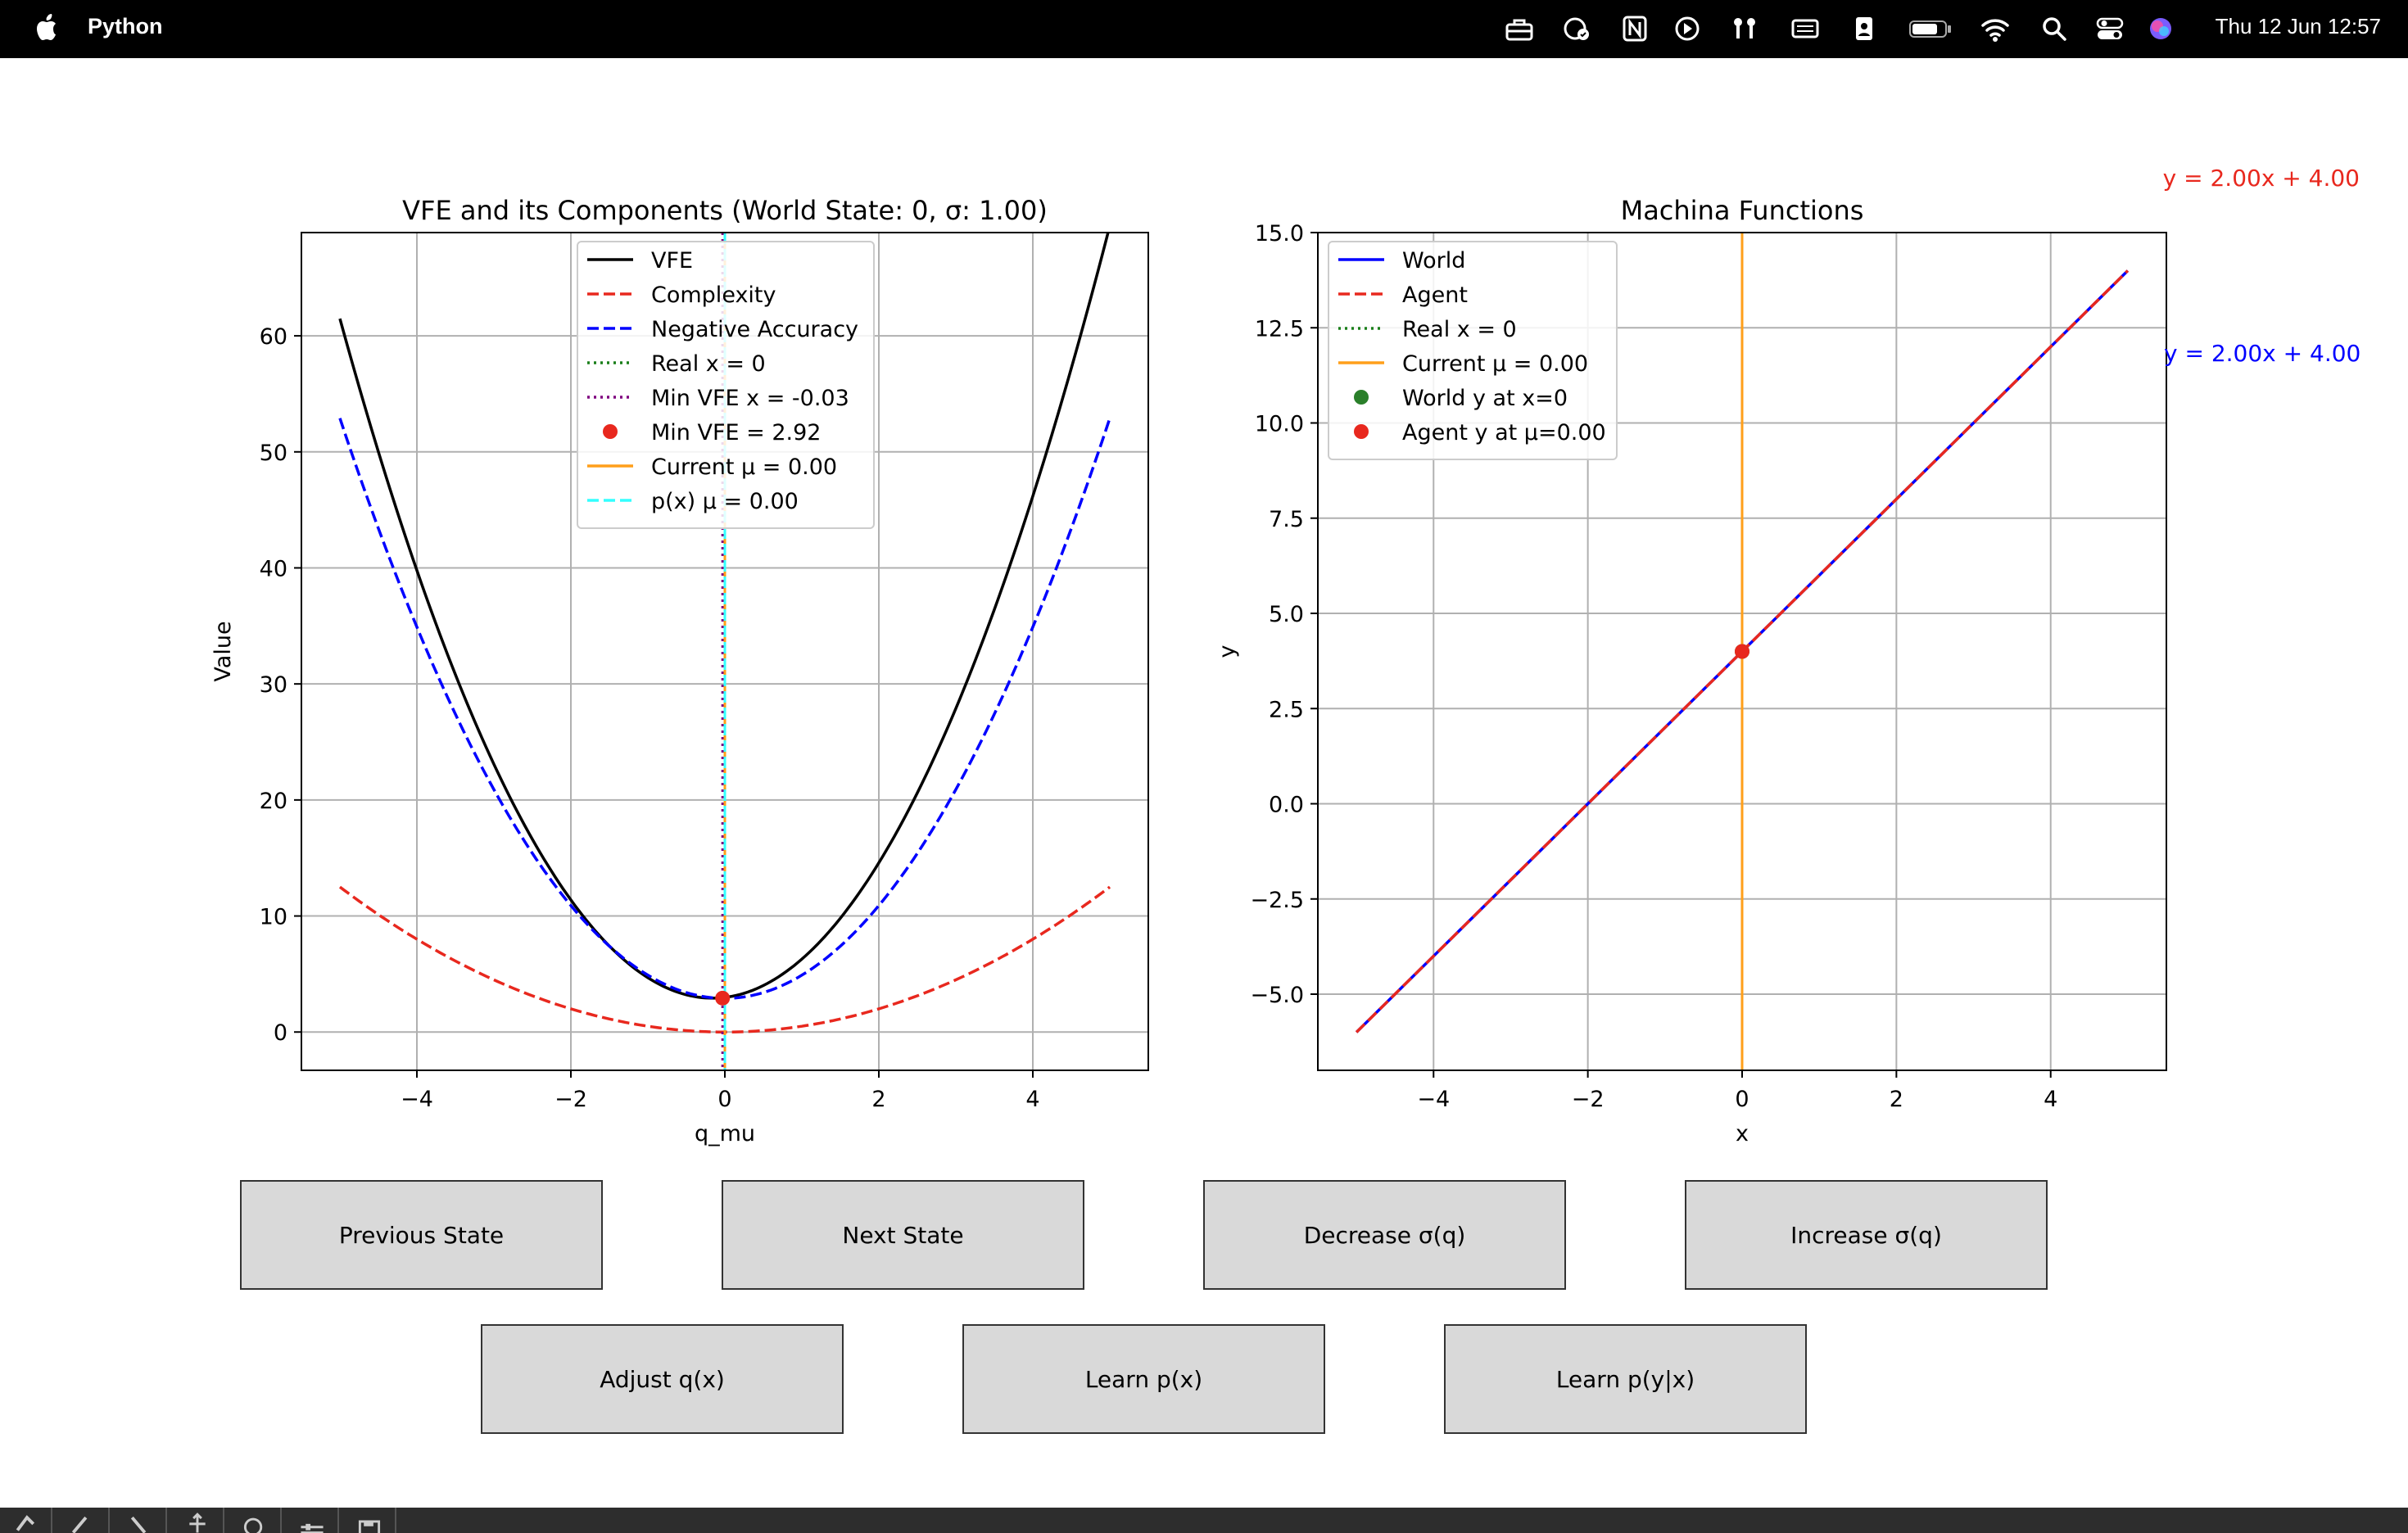  I want to click on apple-logo-icon, so click(47, 27).